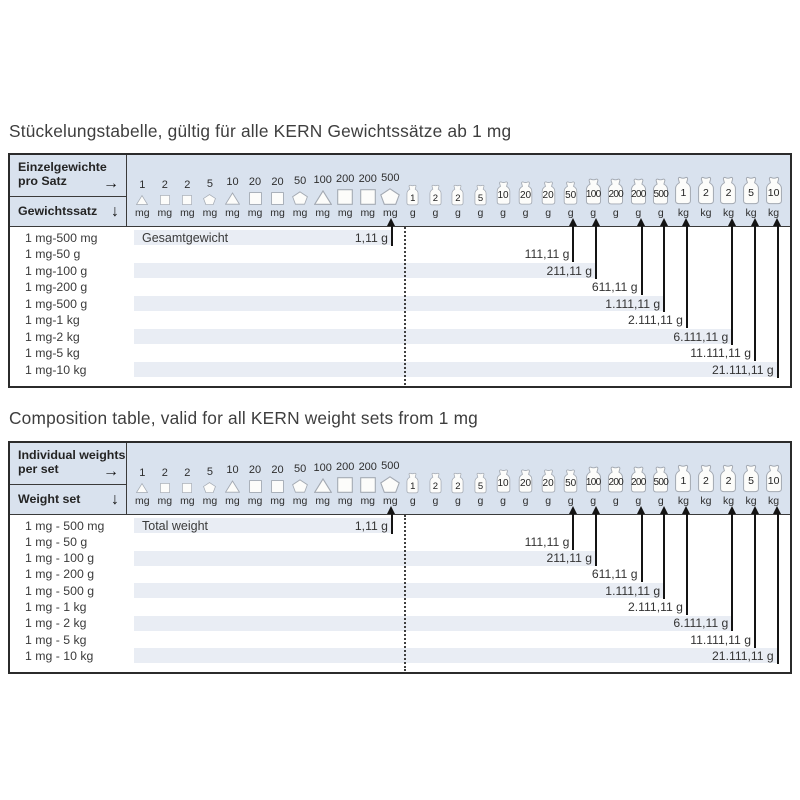 Image resolution: width=800 pixels, height=800 pixels. What do you see at coordinates (570, 491) in the screenshot?
I see `header-column: 50 g` at bounding box center [570, 491].